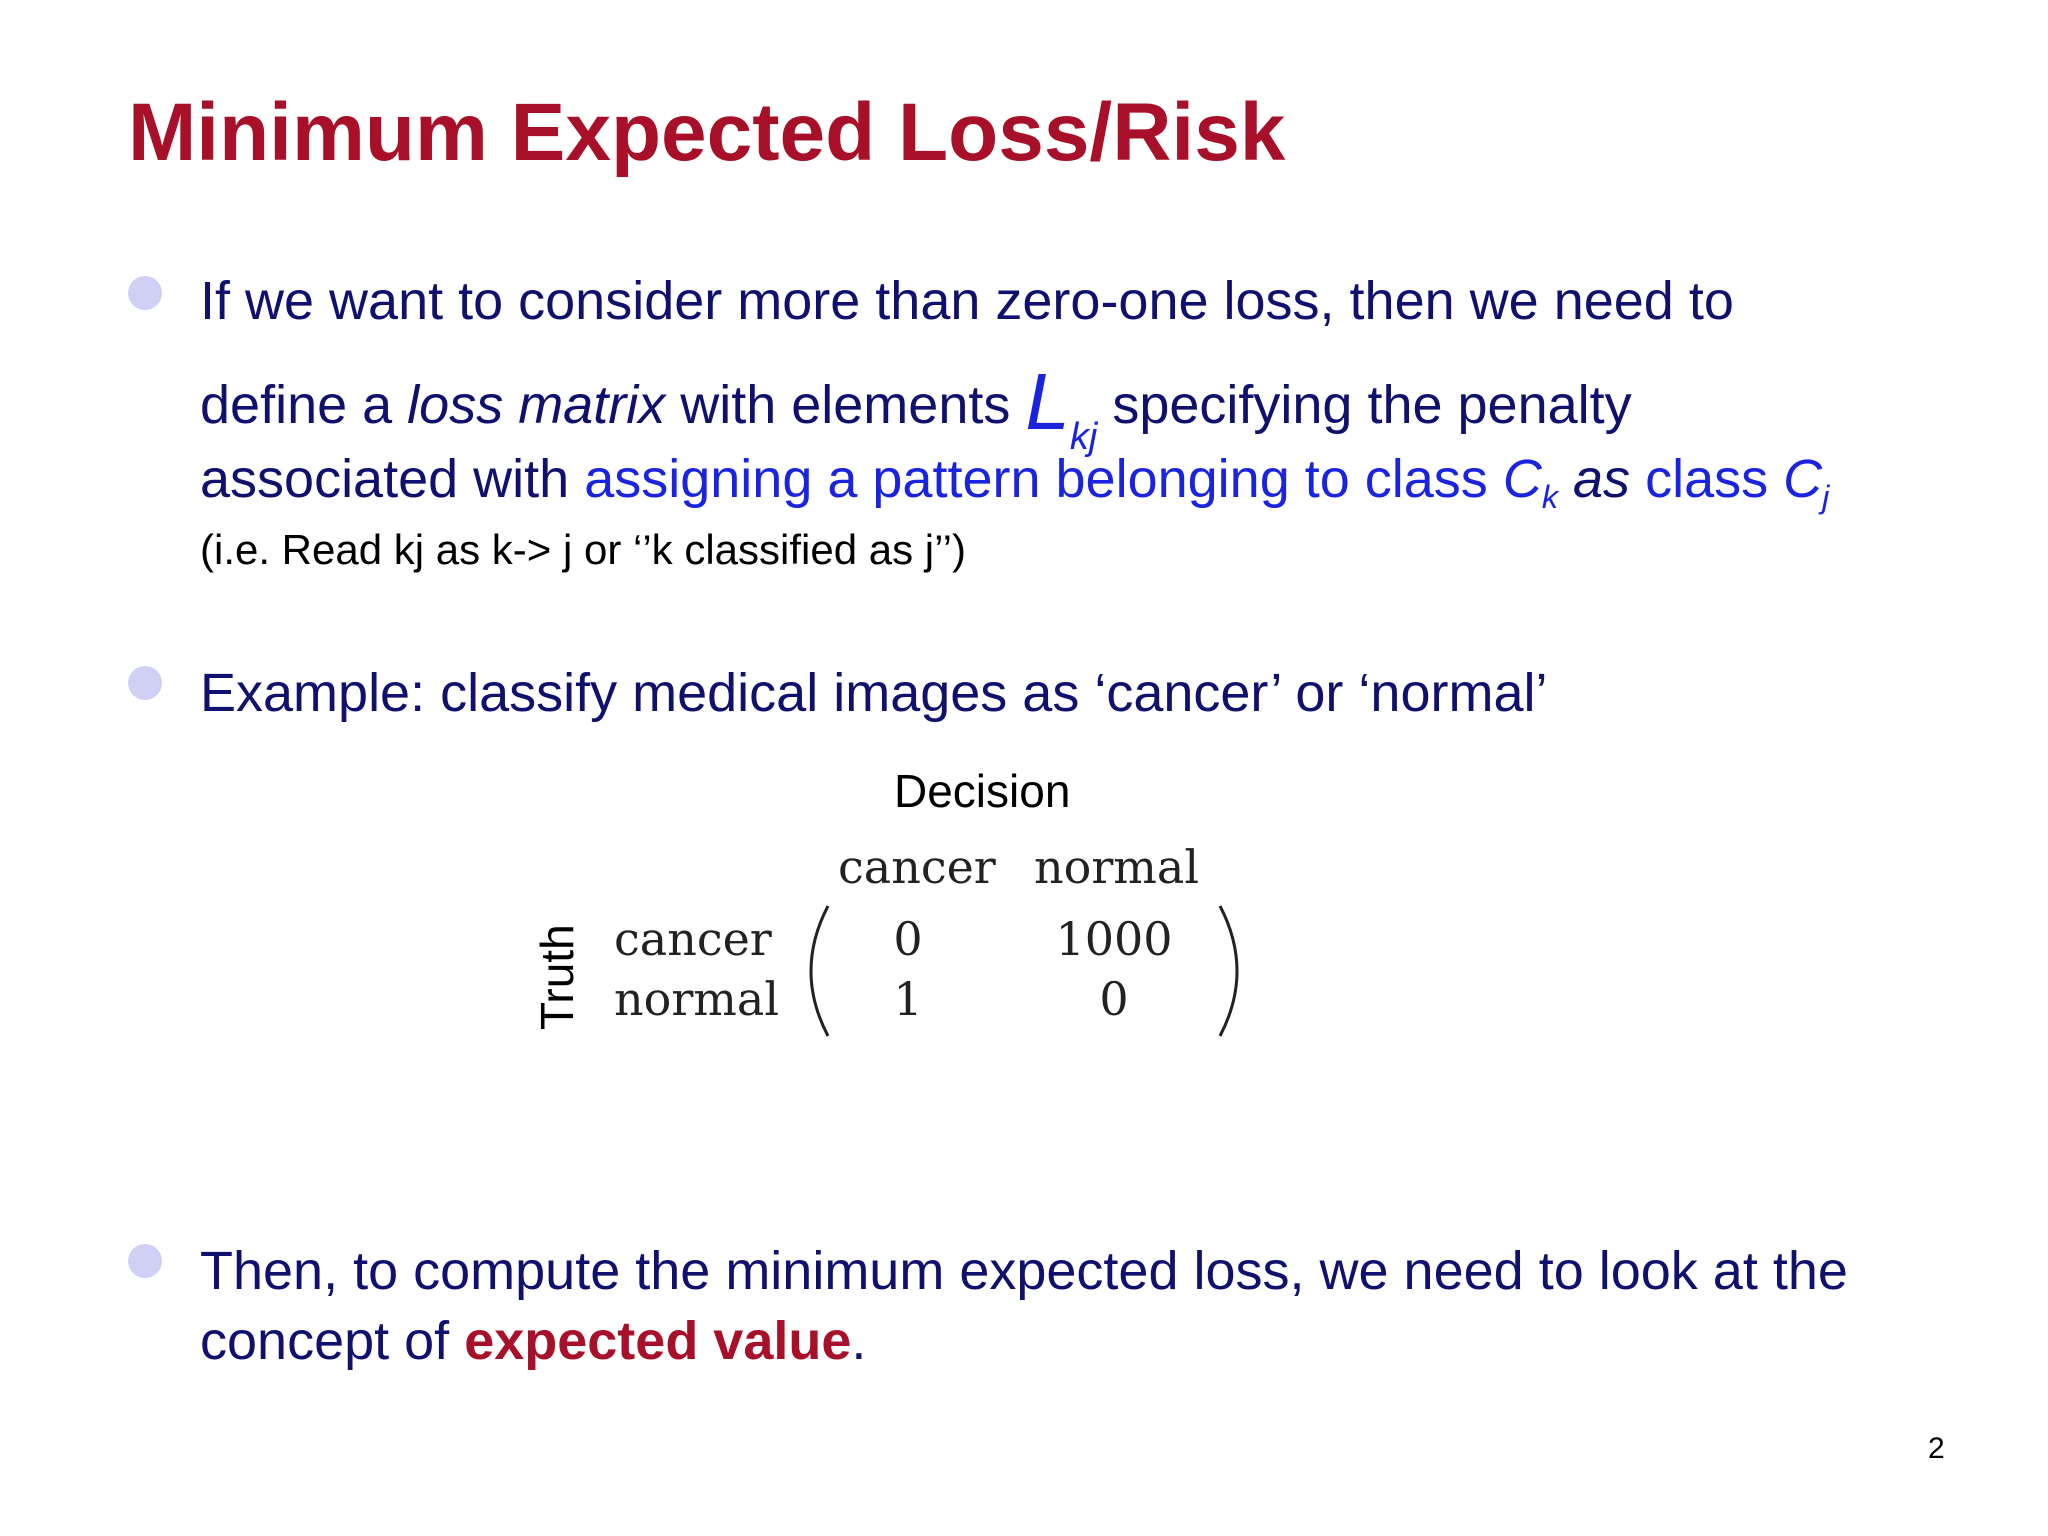  I want to click on matrix-cell: 1000, so click(1114, 939).